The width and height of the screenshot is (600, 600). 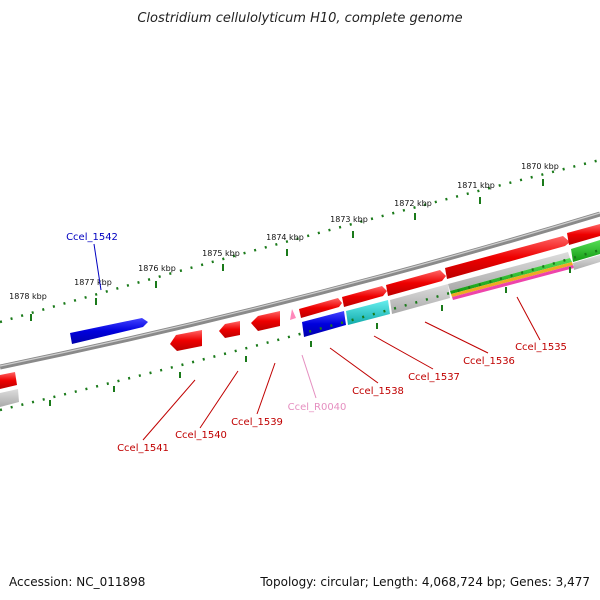 What do you see at coordinates (378, 391) in the screenshot?
I see `gene-label-ccel-1538: Ccel_1538` at bounding box center [378, 391].